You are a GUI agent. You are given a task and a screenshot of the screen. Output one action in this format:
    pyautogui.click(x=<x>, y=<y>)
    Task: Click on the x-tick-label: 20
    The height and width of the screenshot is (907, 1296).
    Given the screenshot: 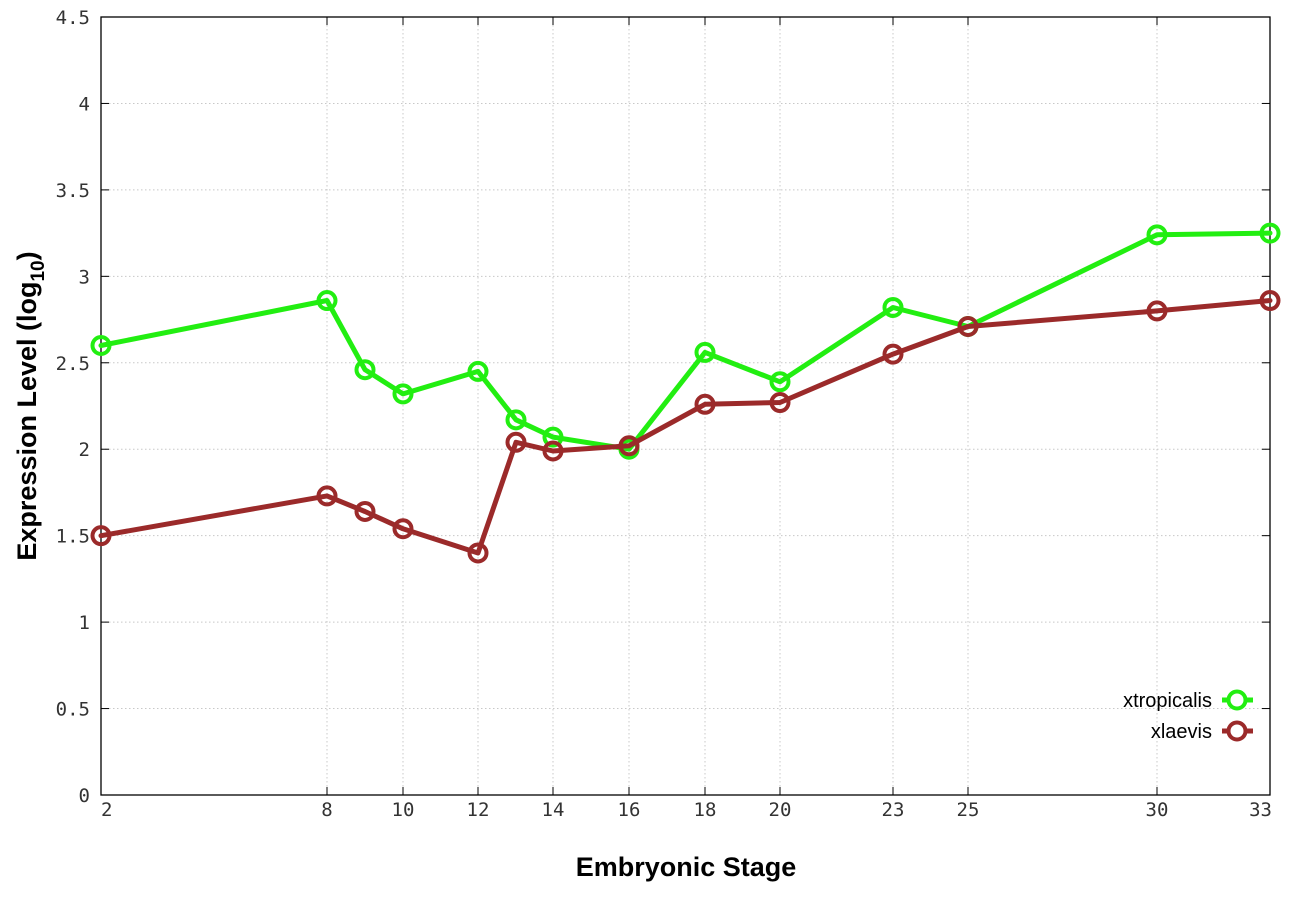 What is the action you would take?
    pyautogui.click(x=780, y=810)
    